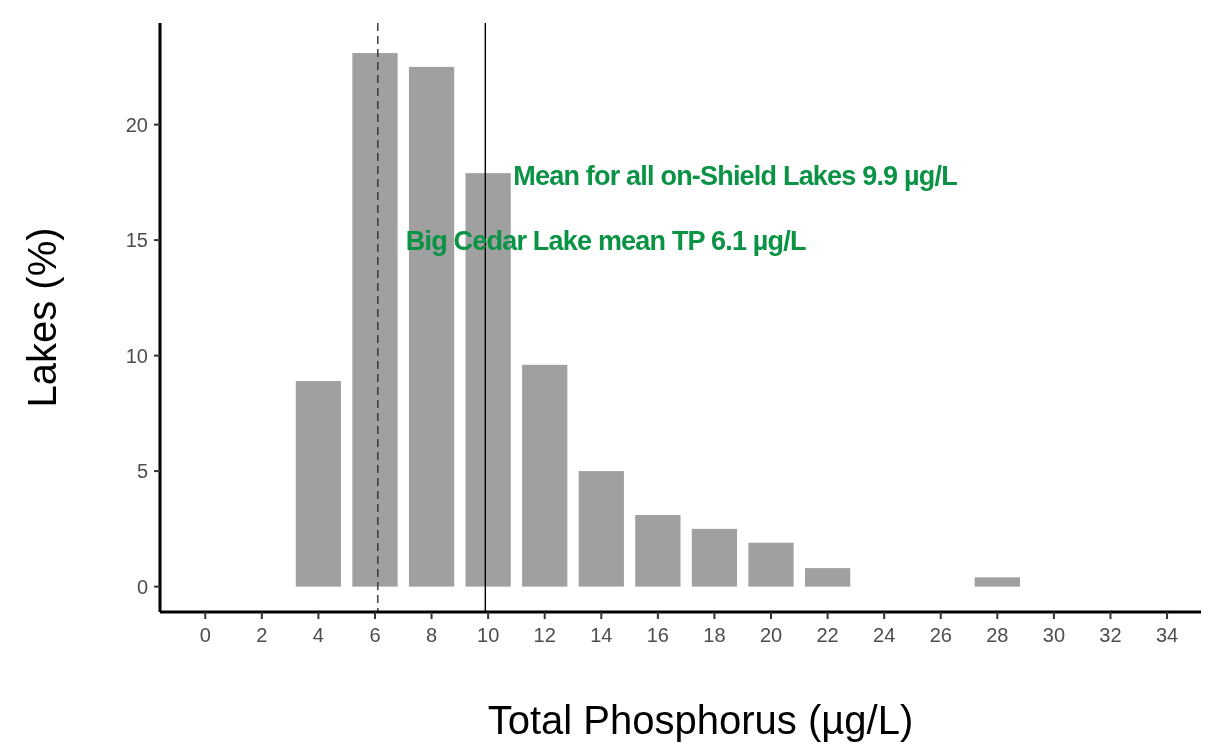 Image resolution: width=1211 pixels, height=752 pixels. Describe the element at coordinates (136, 124) in the screenshot. I see `y-tick-label: 20` at that location.